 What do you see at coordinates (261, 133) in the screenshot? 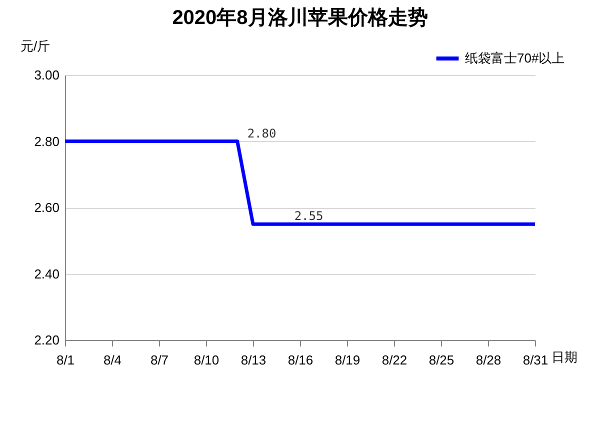
I see `data-label: 2.80` at bounding box center [261, 133].